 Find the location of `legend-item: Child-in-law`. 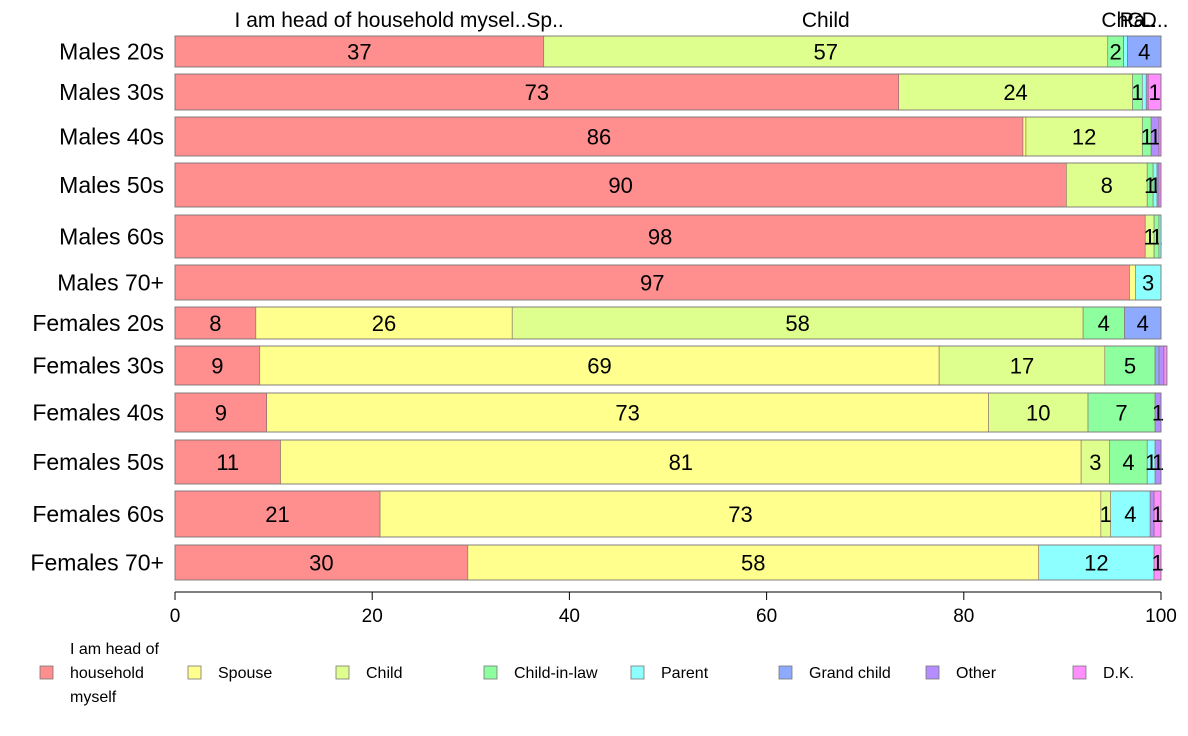

legend-item: Child-in-law is located at coordinates (540, 673).